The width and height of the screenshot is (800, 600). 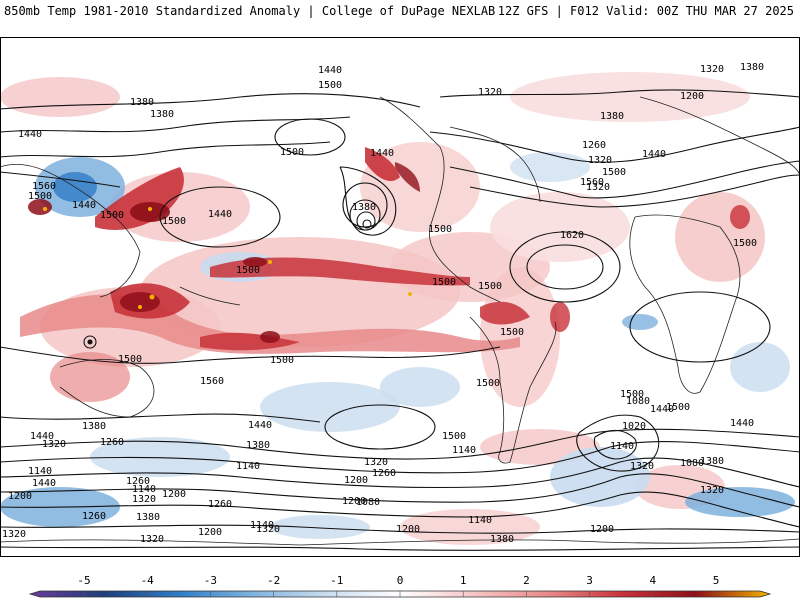 I want to click on colorbar-tick-label: 0, so click(x=400, y=580).